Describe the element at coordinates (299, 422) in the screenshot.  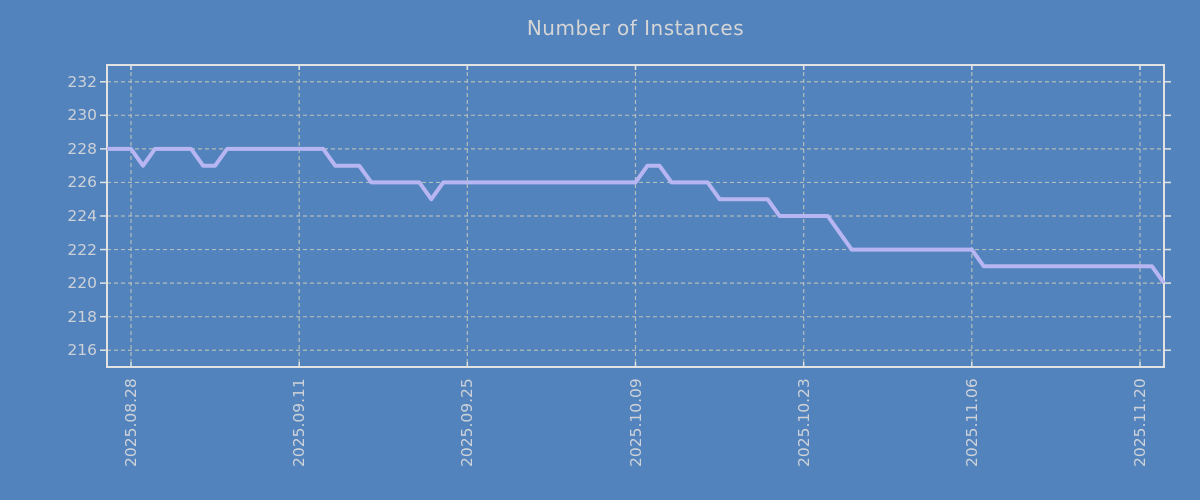
I see `x-tick-label: 2025.09.11` at that location.